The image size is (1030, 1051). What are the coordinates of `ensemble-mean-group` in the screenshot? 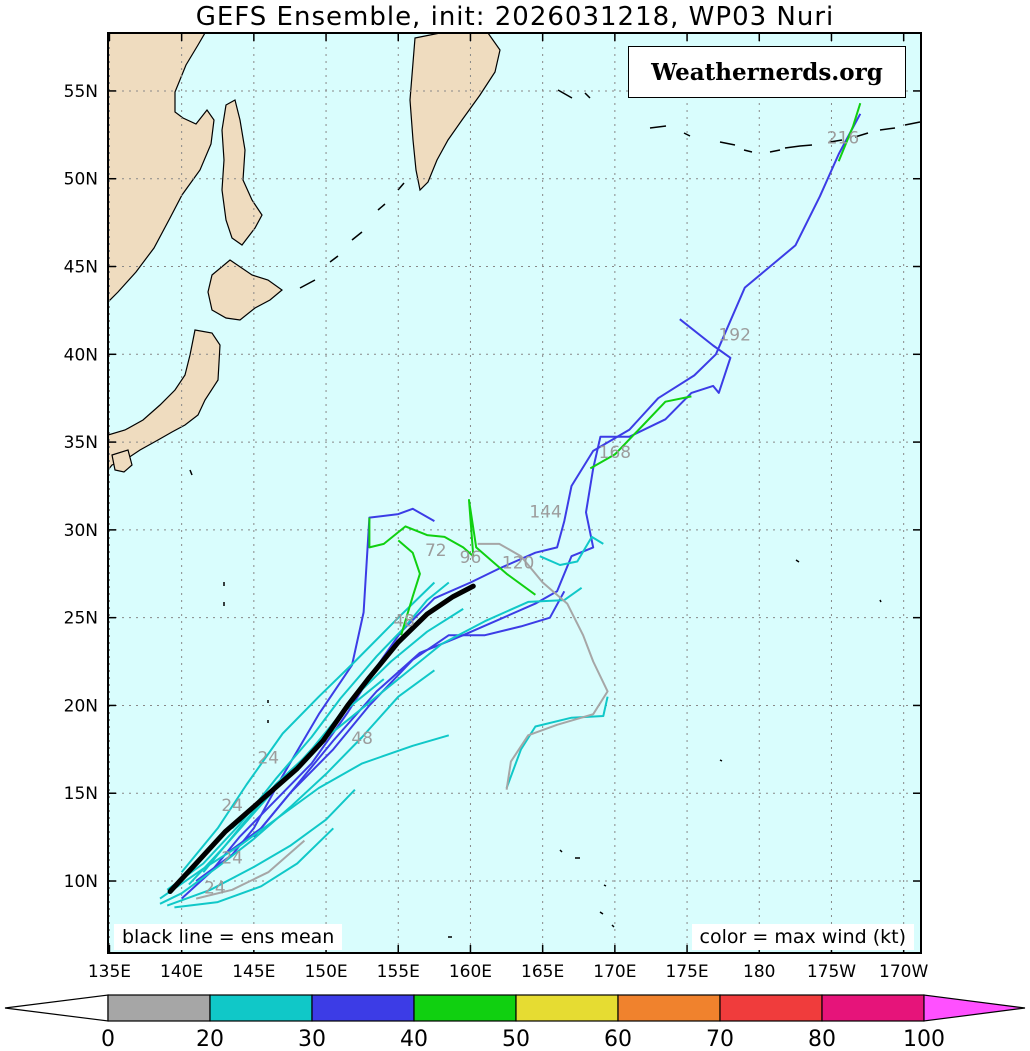 It's located at (321, 738).